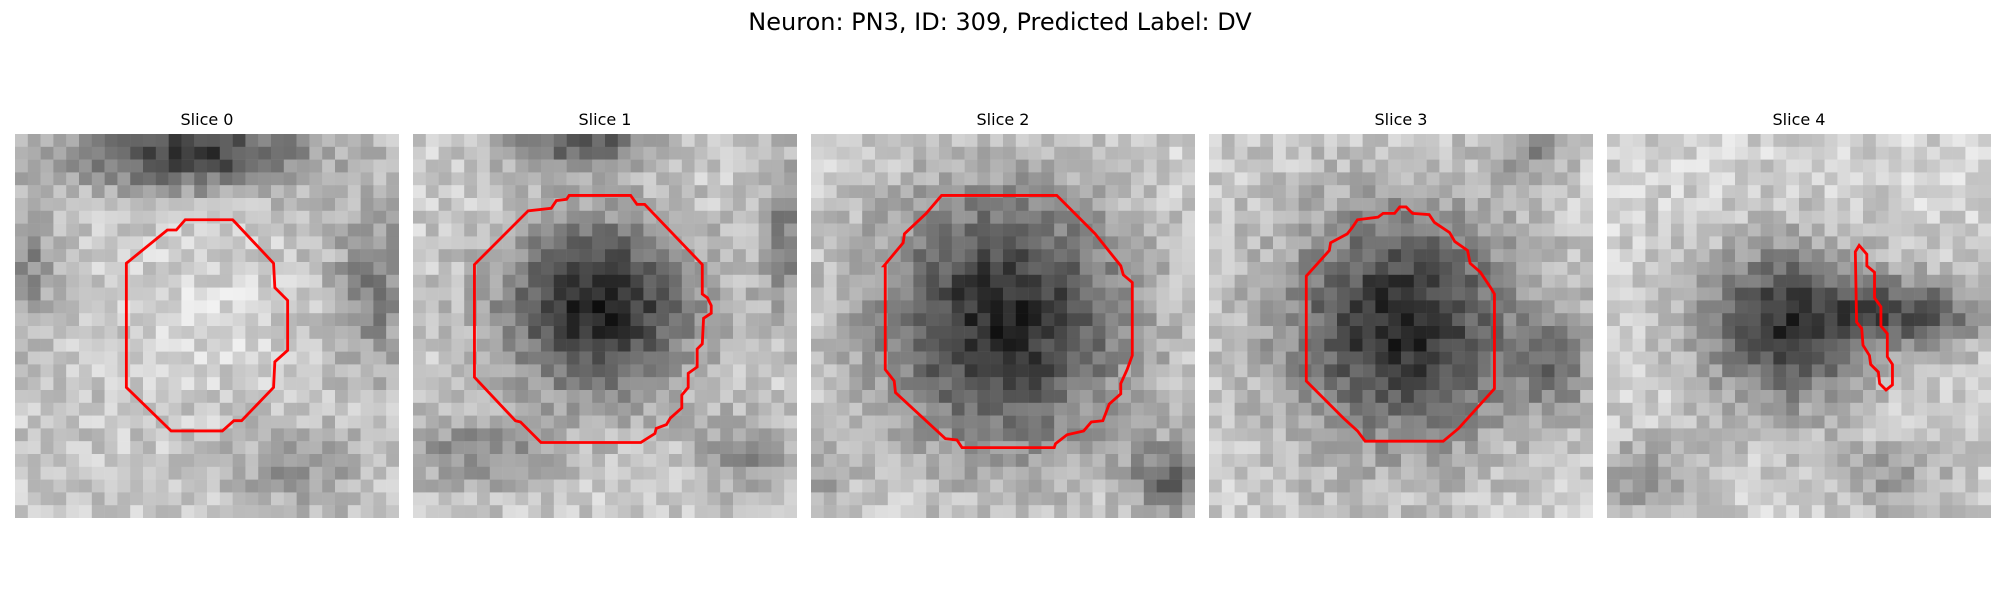  I want to click on slice-3-panel, so click(1401, 326).